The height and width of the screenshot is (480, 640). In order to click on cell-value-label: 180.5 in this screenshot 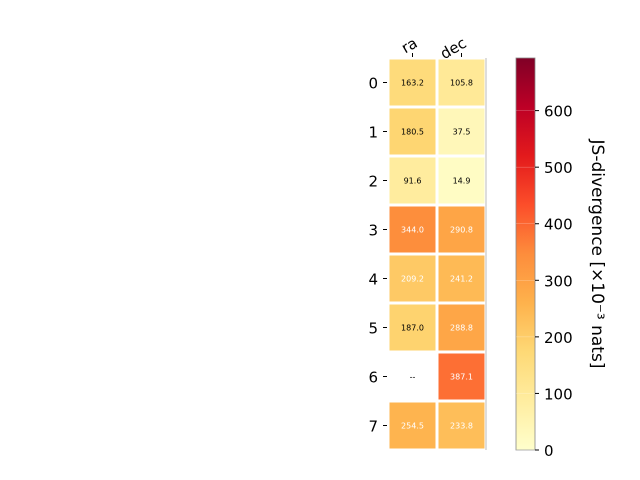, I will do `click(412, 132)`.